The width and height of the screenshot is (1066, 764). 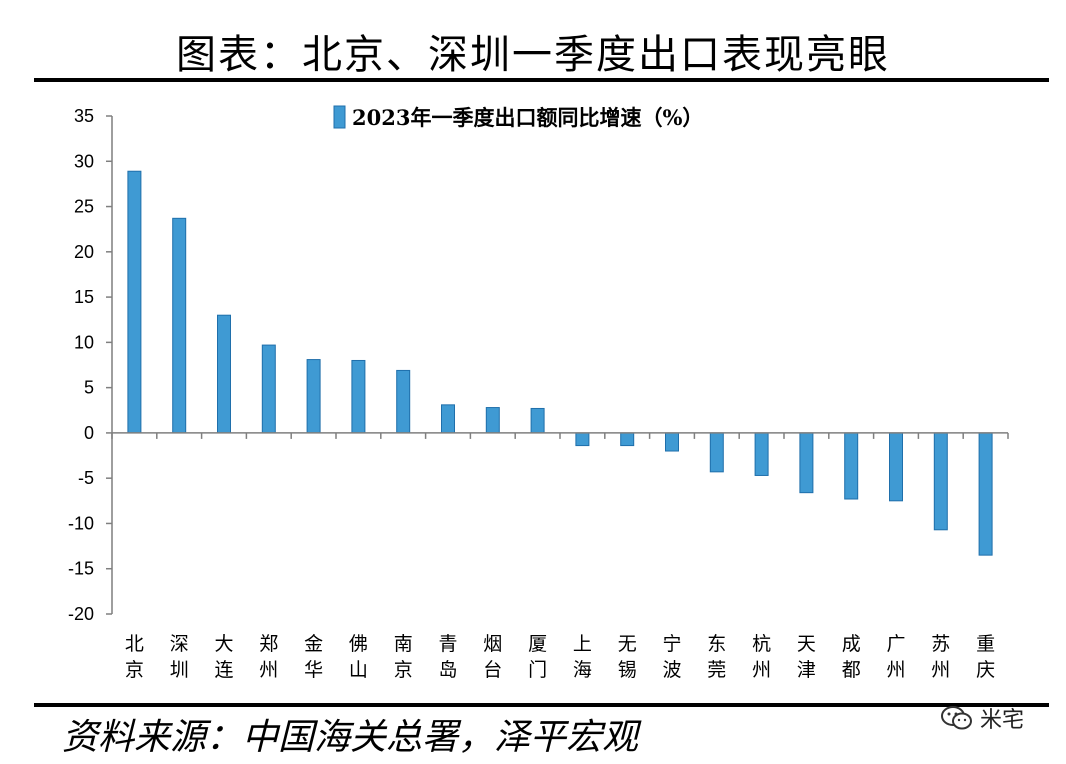 I want to click on x-category-label: 成, so click(x=851, y=644).